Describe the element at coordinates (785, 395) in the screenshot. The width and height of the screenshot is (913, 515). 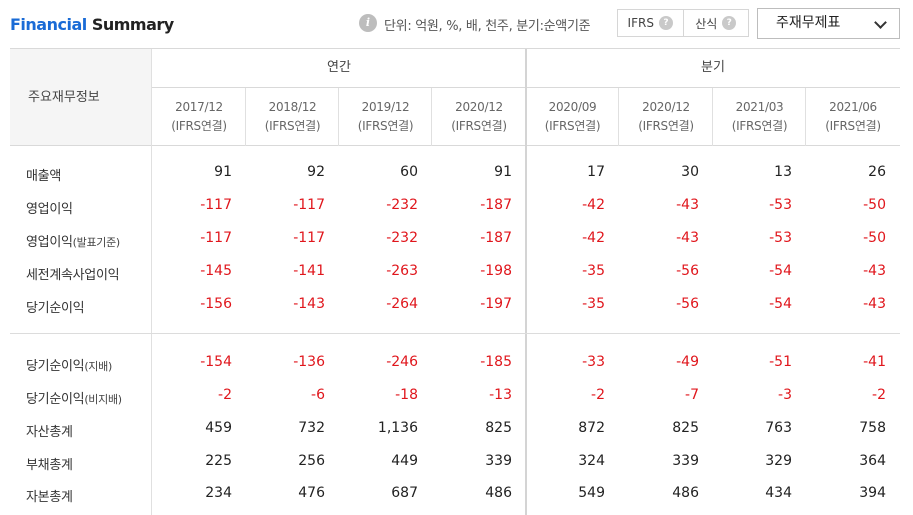
I see `table-cell: -3` at that location.